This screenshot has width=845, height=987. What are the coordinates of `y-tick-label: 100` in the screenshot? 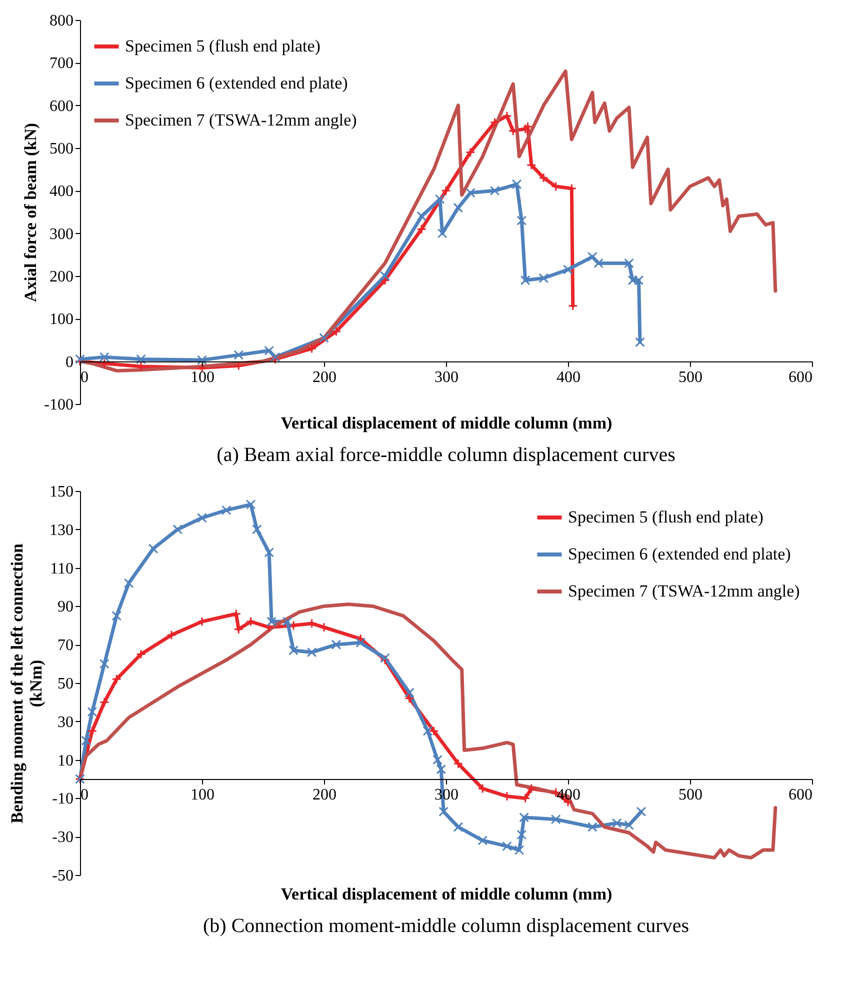 It's located at (62, 319).